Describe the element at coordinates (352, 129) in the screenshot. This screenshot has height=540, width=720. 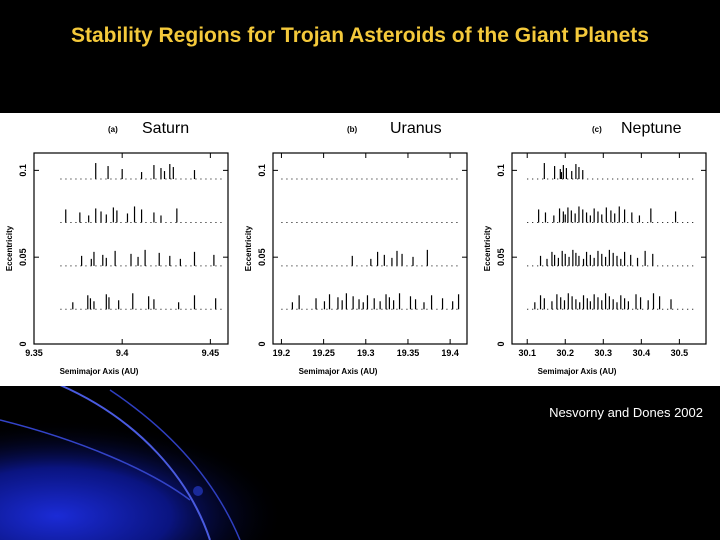
I see `panel-label-b: (b)` at that location.